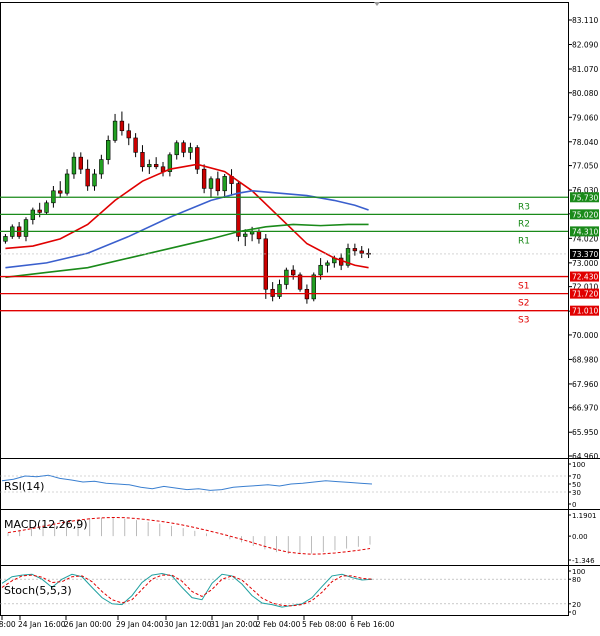  What do you see at coordinates (576, 477) in the screenshot?
I see `indicator-tick-label: 70` at bounding box center [576, 477].